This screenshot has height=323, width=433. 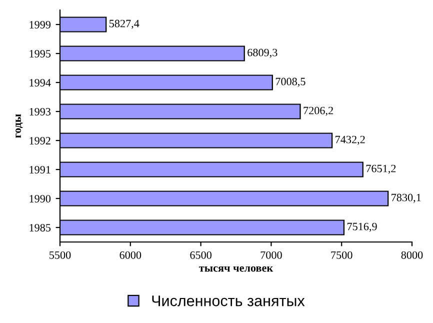 I want to click on text: 5827,4, so click(x=125, y=24).